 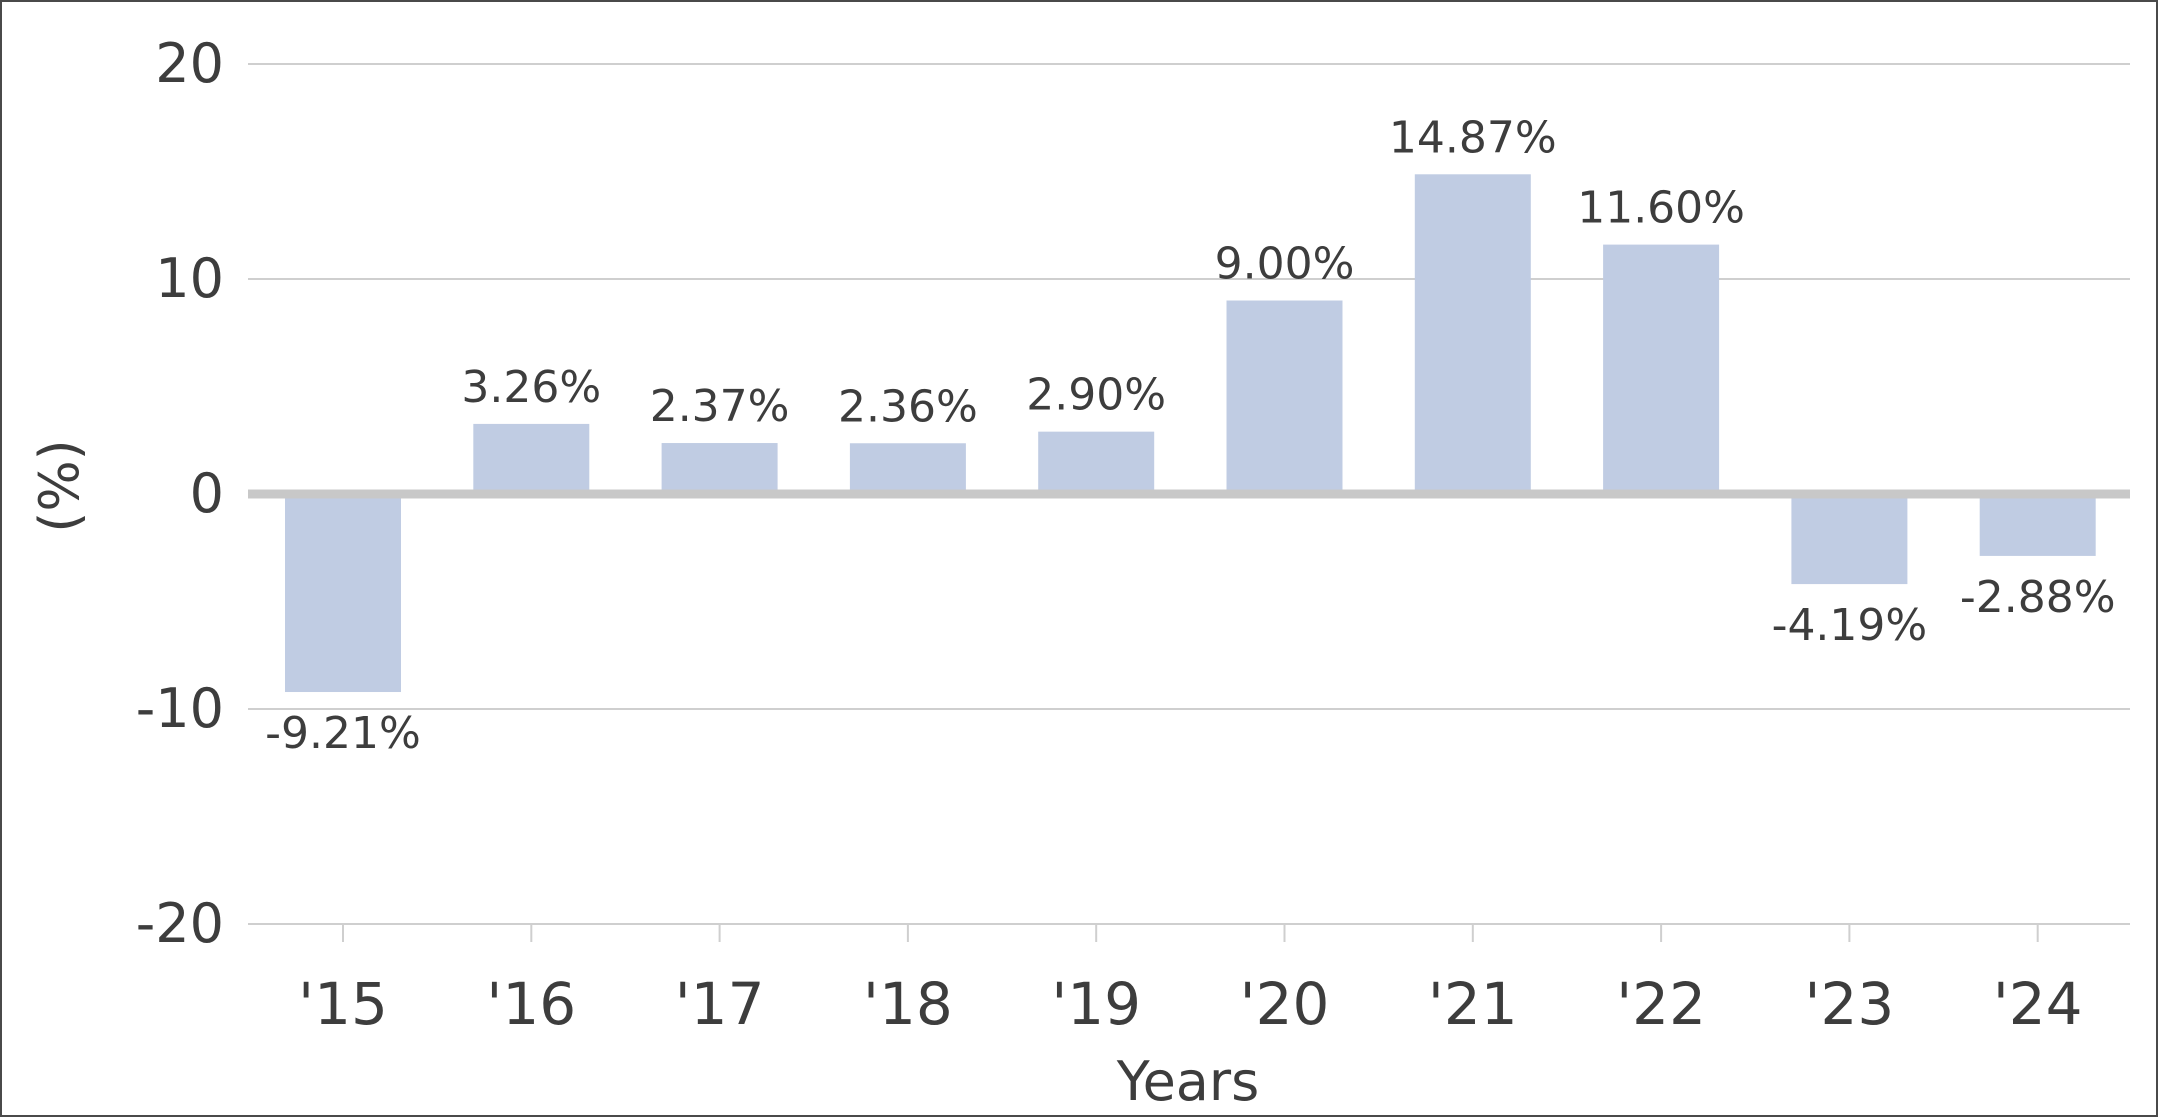 I want to click on data-label: -9.21%, so click(x=343, y=733).